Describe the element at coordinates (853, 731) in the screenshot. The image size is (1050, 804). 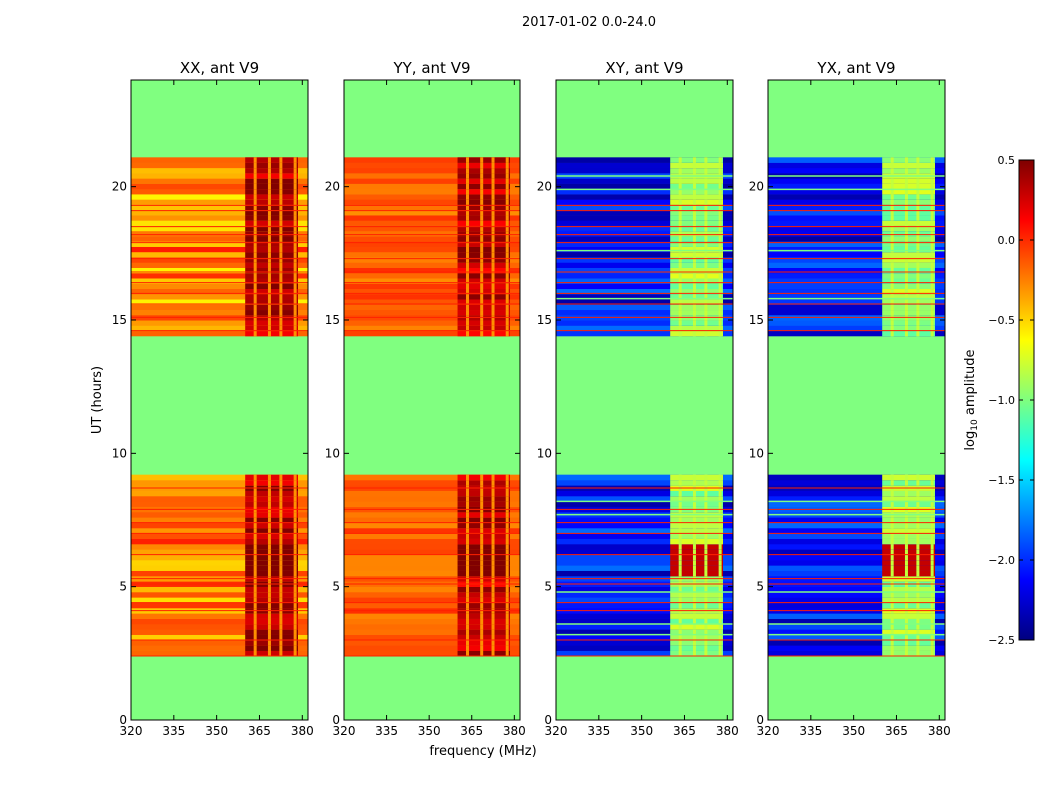
I see `x-tick-label: 350` at that location.